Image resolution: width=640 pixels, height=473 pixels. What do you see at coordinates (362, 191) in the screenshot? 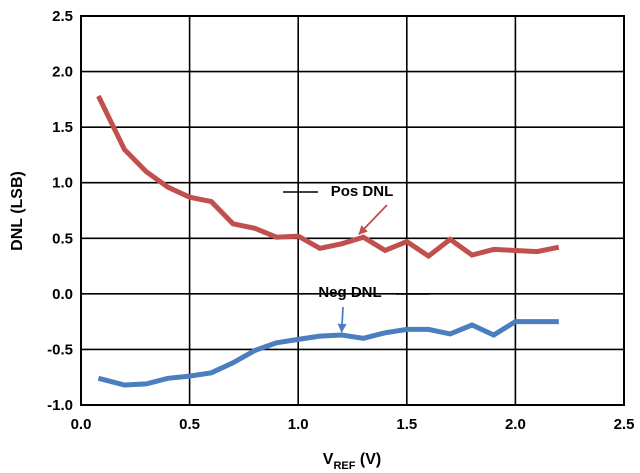
I see `pos-dnl-annotation-label: Pos DNL` at bounding box center [362, 191].